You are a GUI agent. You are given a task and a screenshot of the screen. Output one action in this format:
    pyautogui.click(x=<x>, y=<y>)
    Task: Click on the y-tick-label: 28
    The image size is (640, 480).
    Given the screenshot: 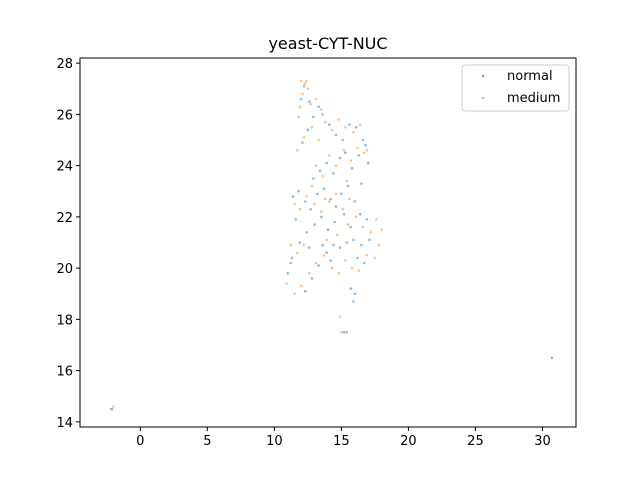 What is the action you would take?
    pyautogui.click(x=64, y=64)
    